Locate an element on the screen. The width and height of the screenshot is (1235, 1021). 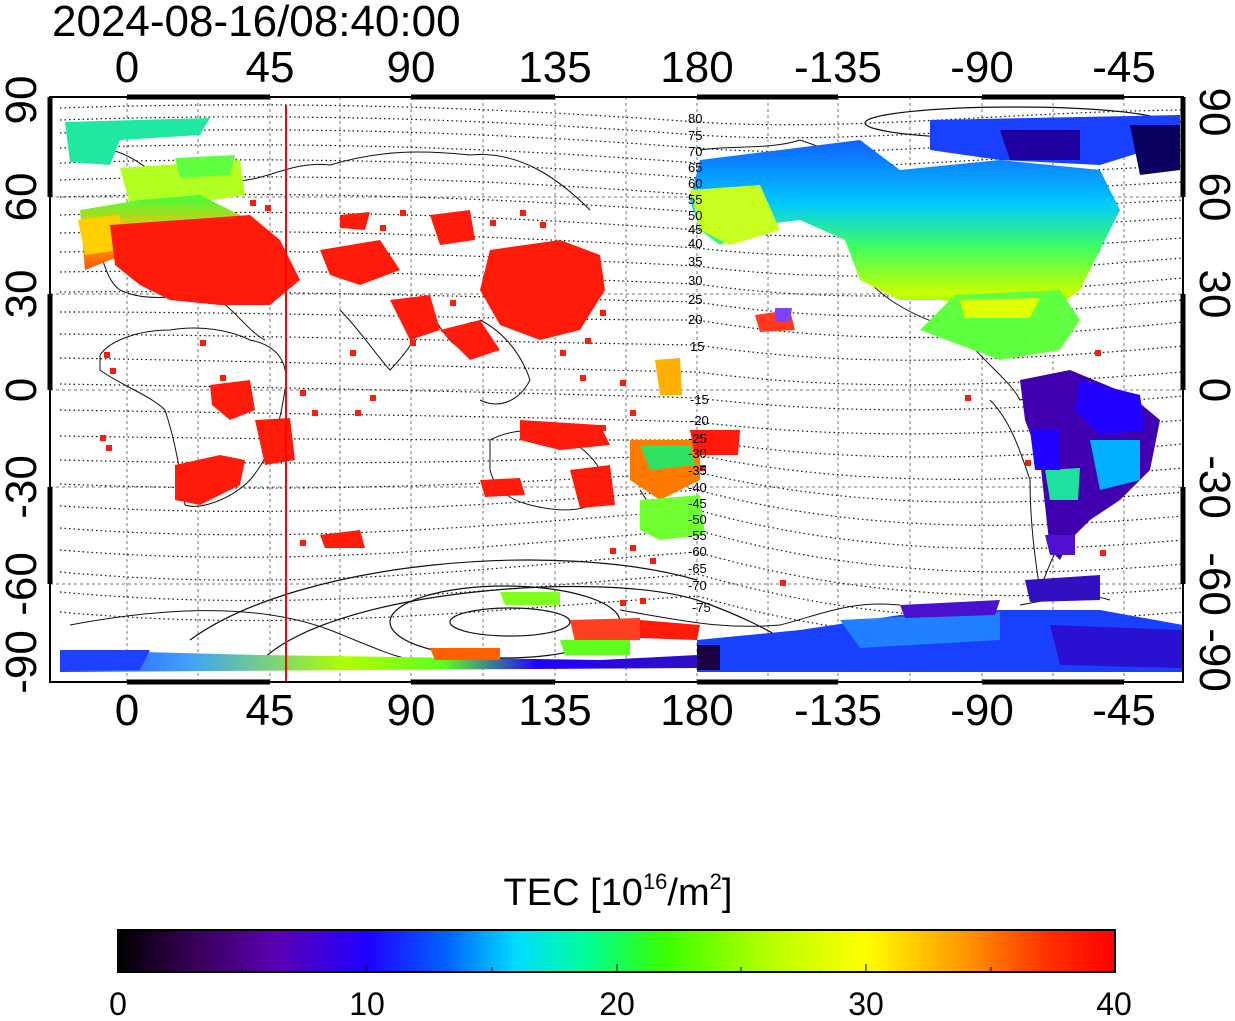
top-axis-label: 180 is located at coordinates (696, 67).